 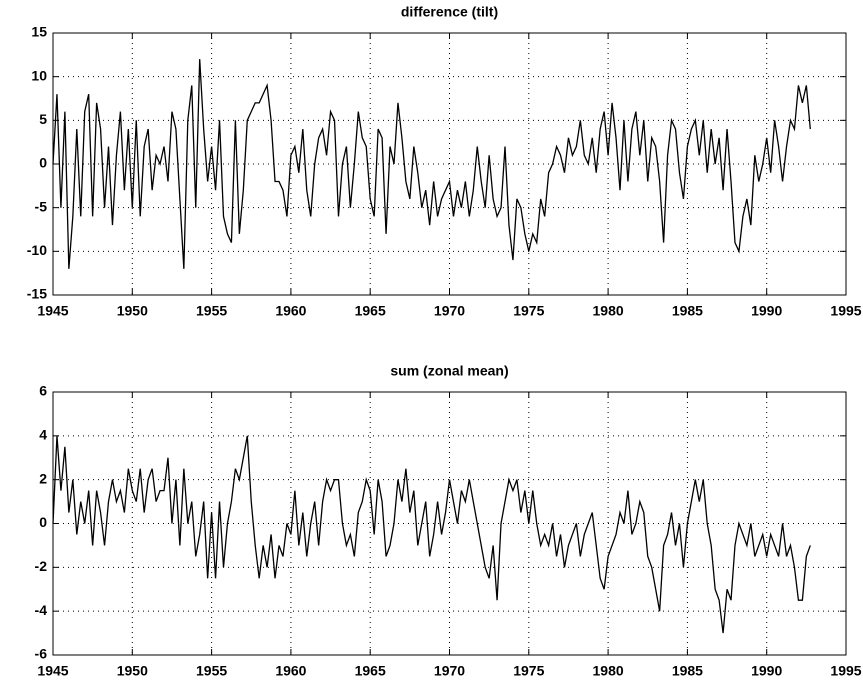 What do you see at coordinates (41, 206) in the screenshot?
I see `y-tick-label: -5` at bounding box center [41, 206].